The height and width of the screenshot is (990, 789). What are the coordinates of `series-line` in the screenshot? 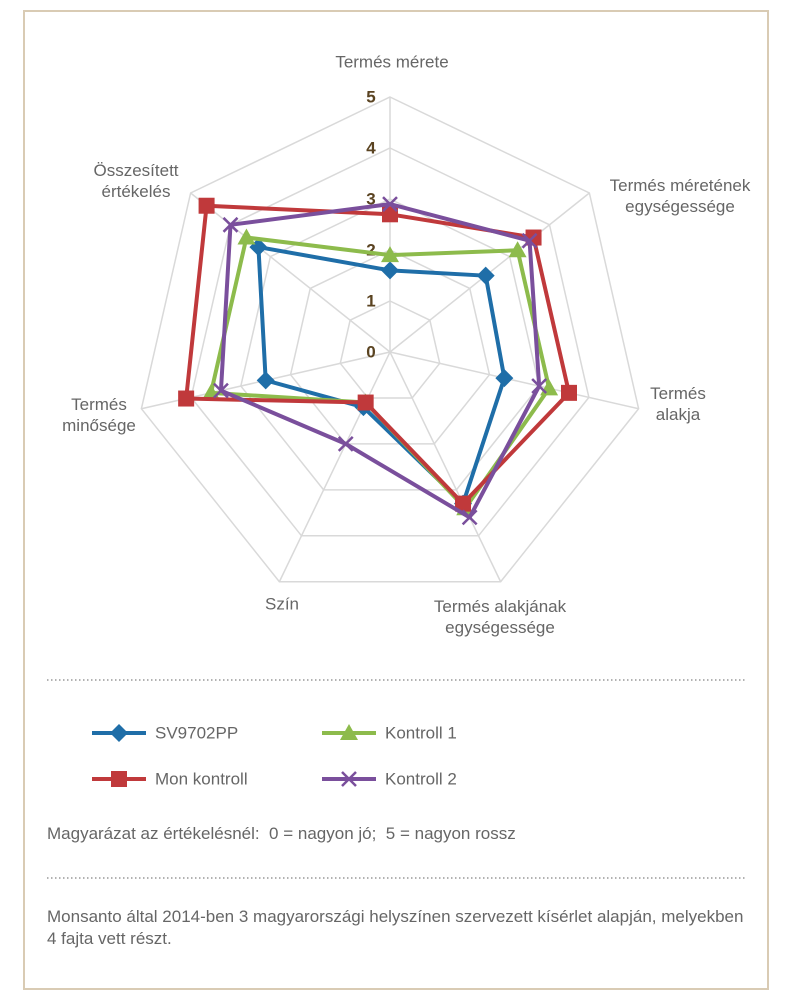 It's located at (380, 361).